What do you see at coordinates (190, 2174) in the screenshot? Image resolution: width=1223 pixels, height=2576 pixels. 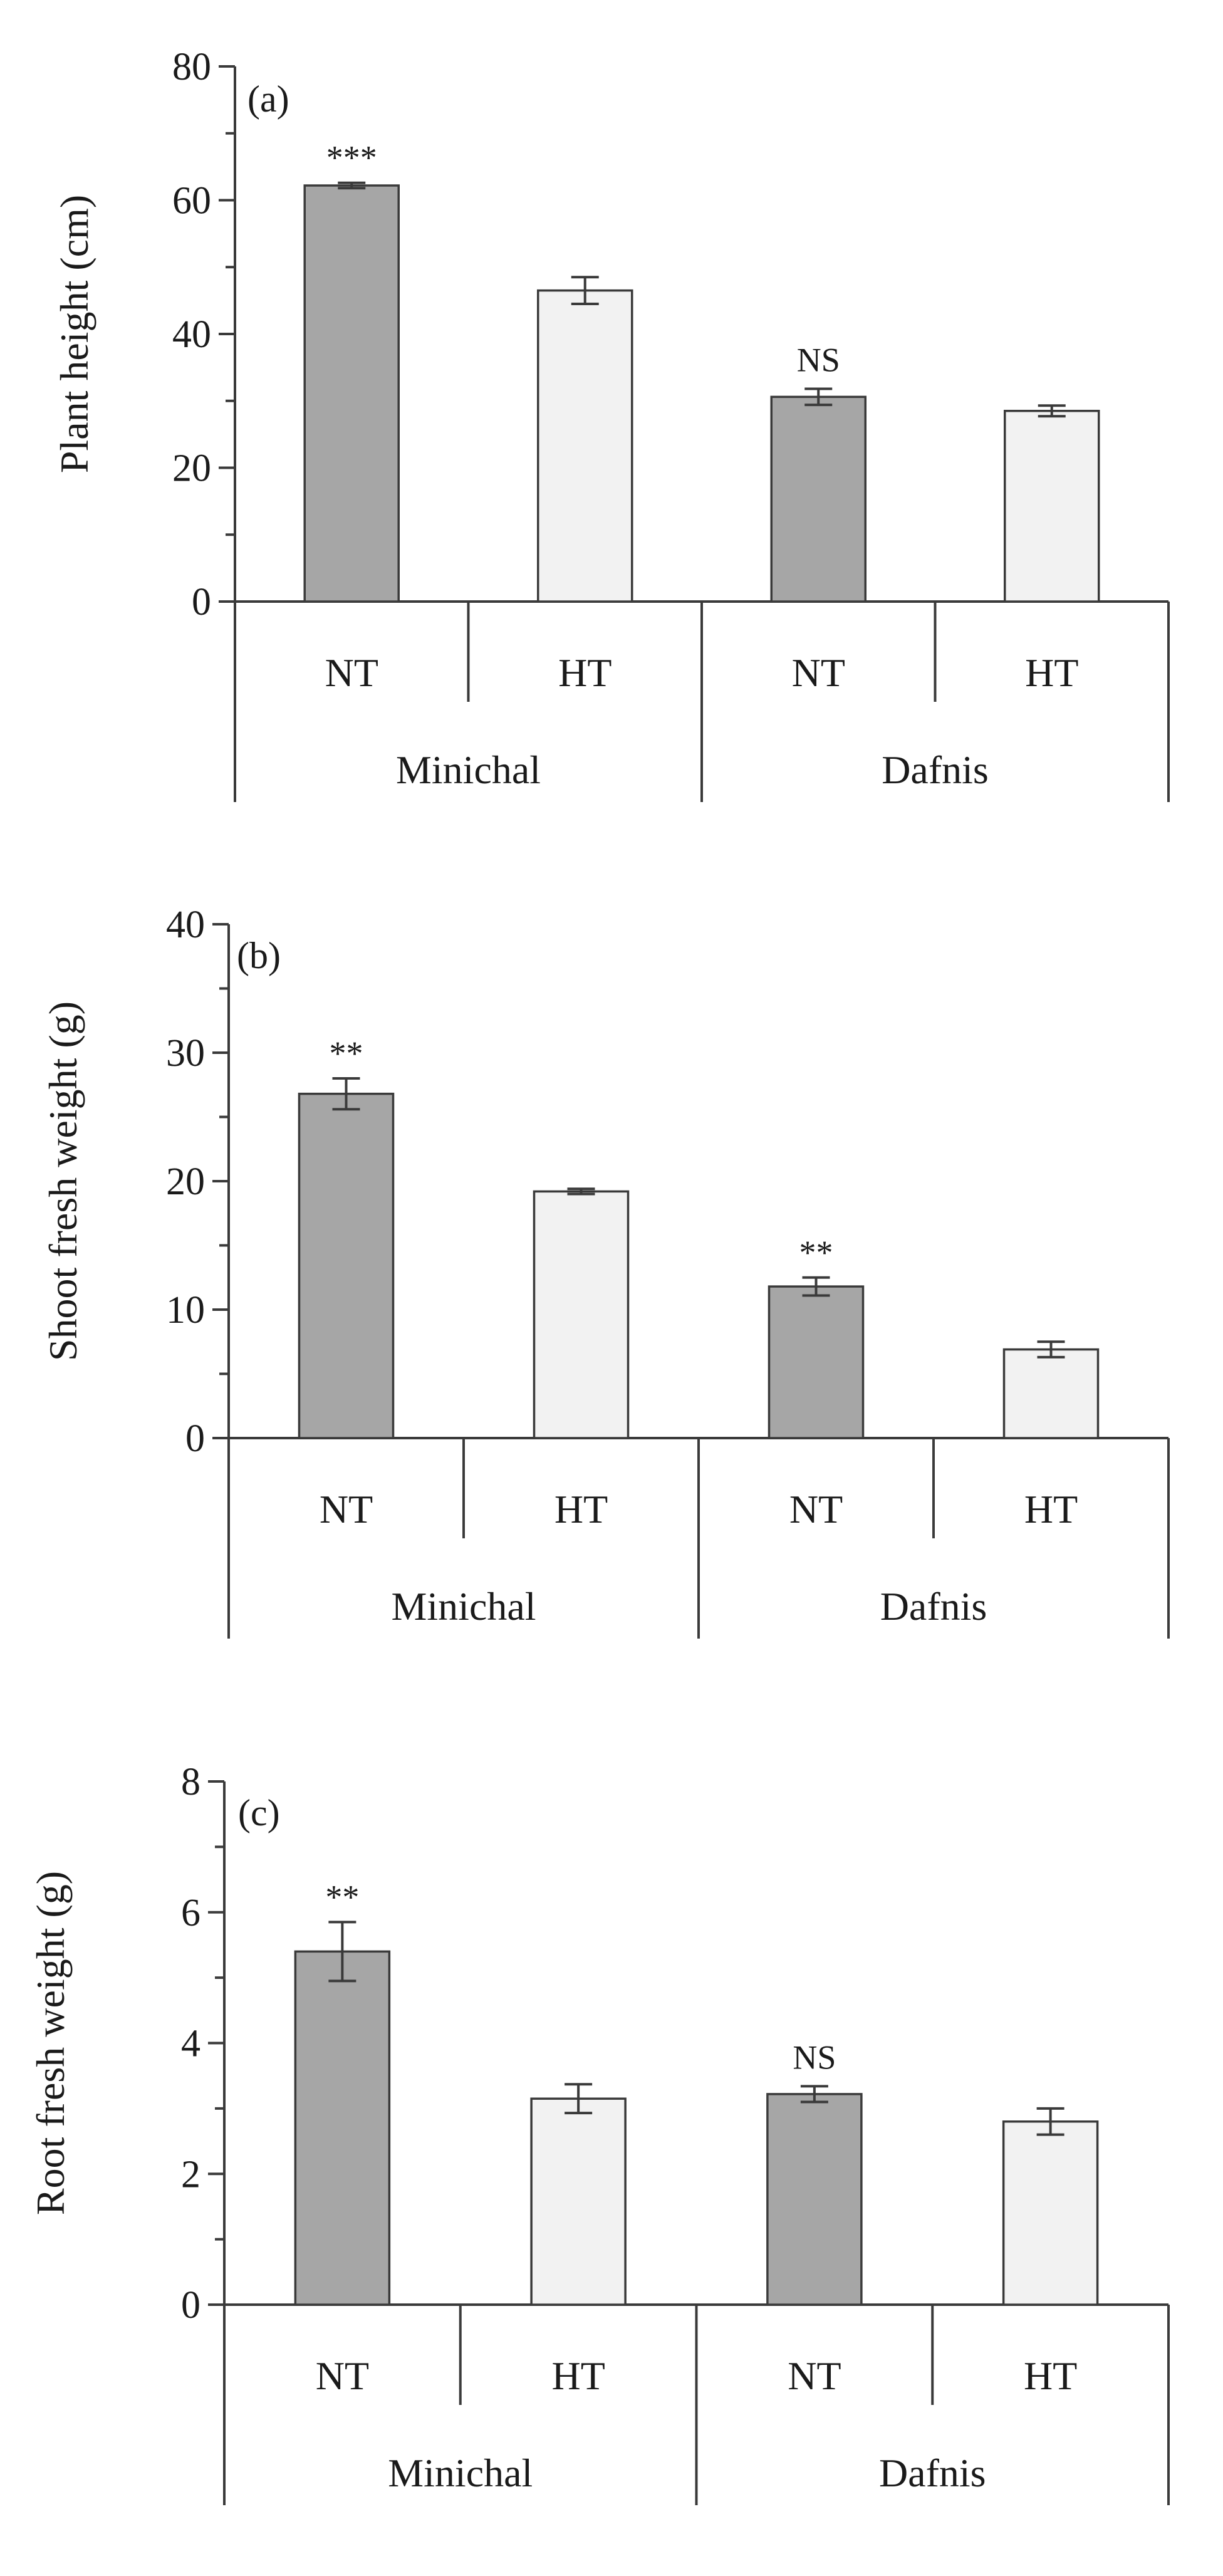 I see `y-tick-label: 2` at bounding box center [190, 2174].